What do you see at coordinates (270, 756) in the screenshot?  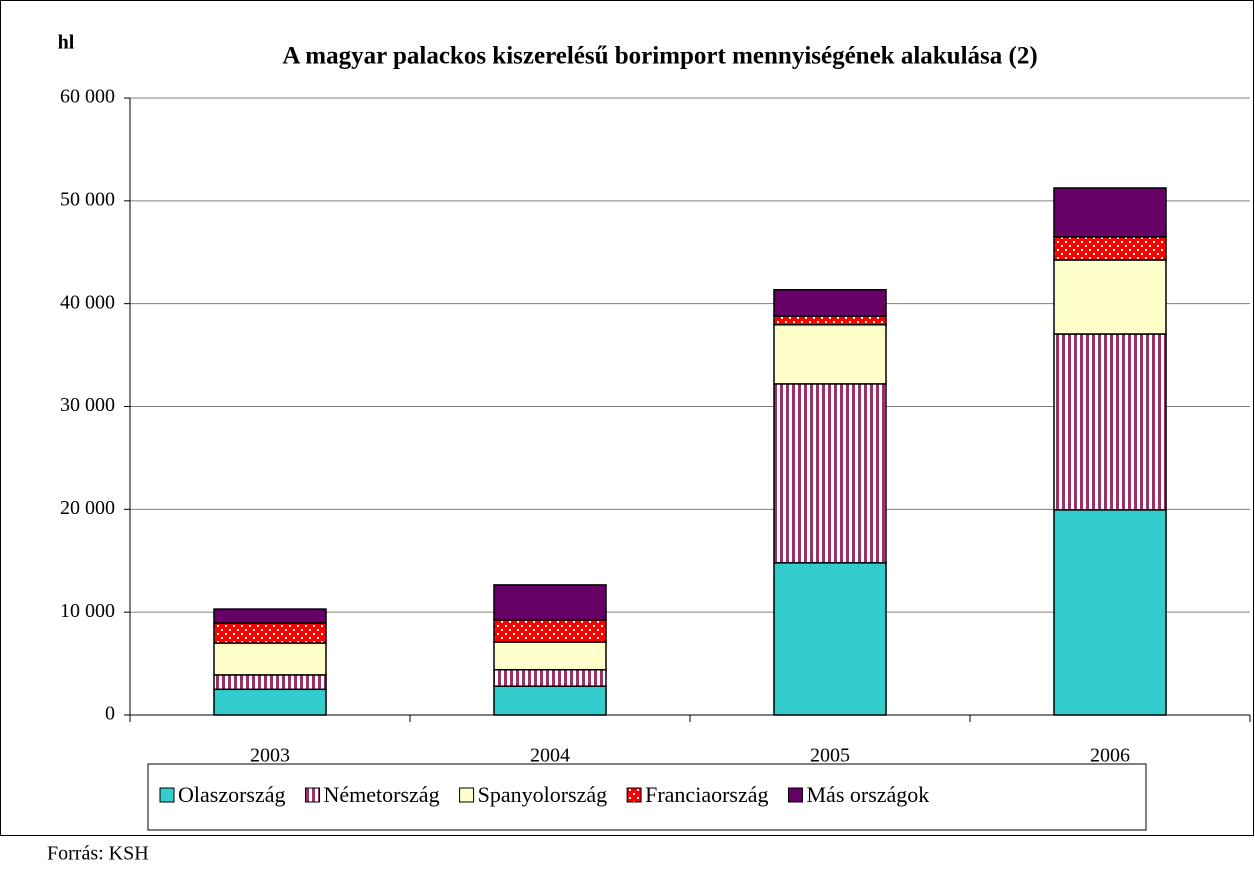 I see `x-tick-label: 2003` at bounding box center [270, 756].